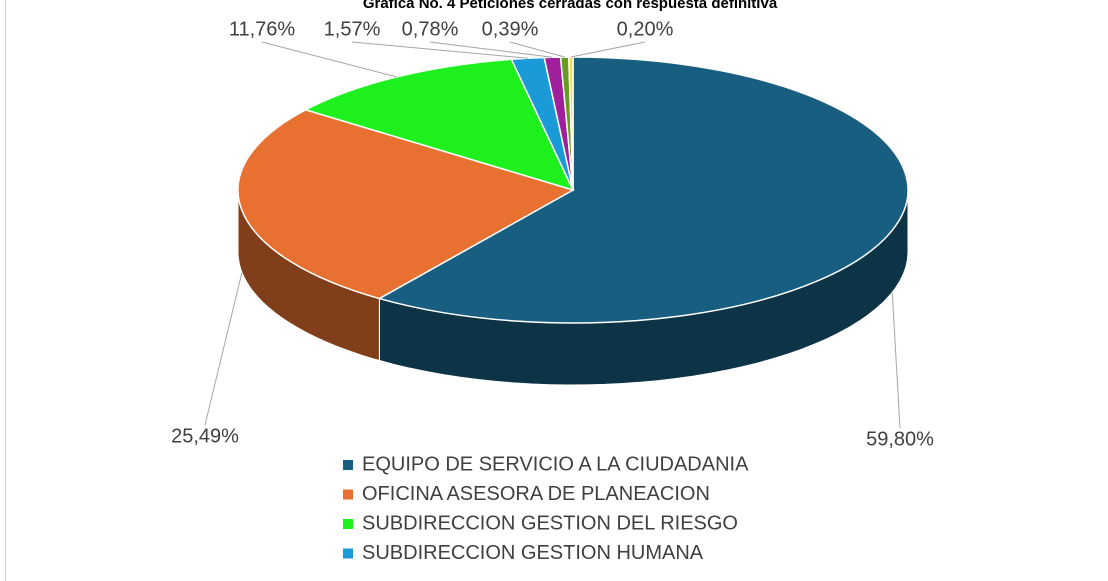 This screenshot has width=1108, height=581. What do you see at coordinates (205, 436) in the screenshot?
I see `data-label: 25,49%` at bounding box center [205, 436].